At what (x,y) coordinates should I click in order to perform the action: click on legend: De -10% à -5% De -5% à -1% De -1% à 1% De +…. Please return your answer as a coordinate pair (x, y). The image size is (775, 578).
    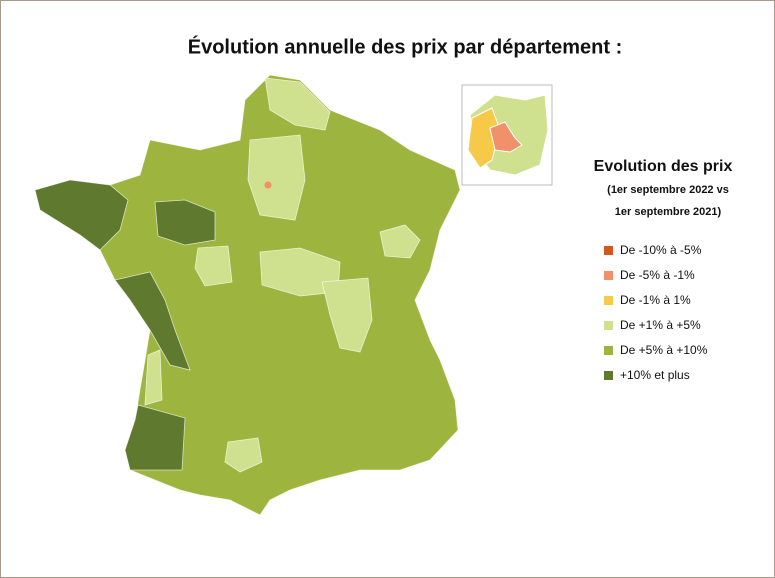
    Looking at the image, I should click on (656, 312).